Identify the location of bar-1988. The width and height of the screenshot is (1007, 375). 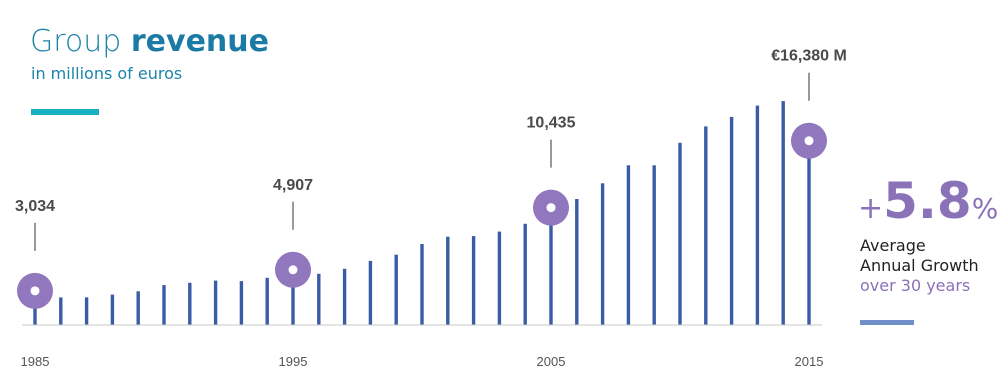
(112, 309).